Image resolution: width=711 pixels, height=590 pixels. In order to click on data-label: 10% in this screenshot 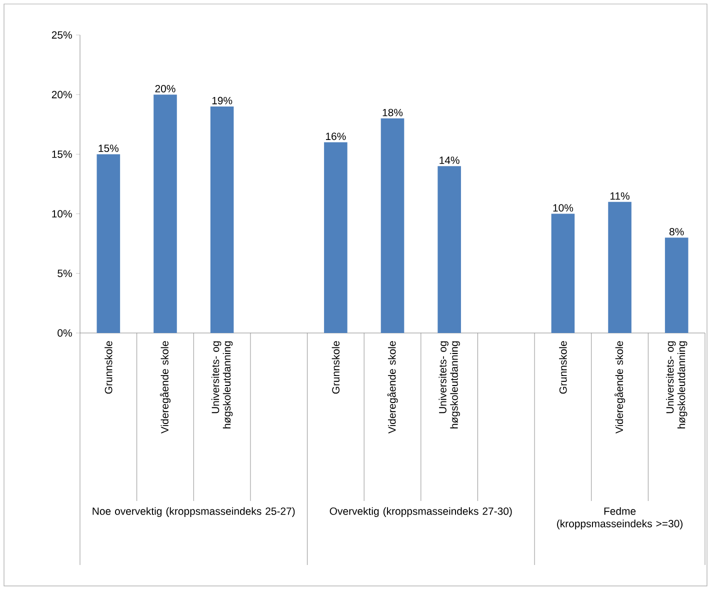, I will do `click(563, 208)`.